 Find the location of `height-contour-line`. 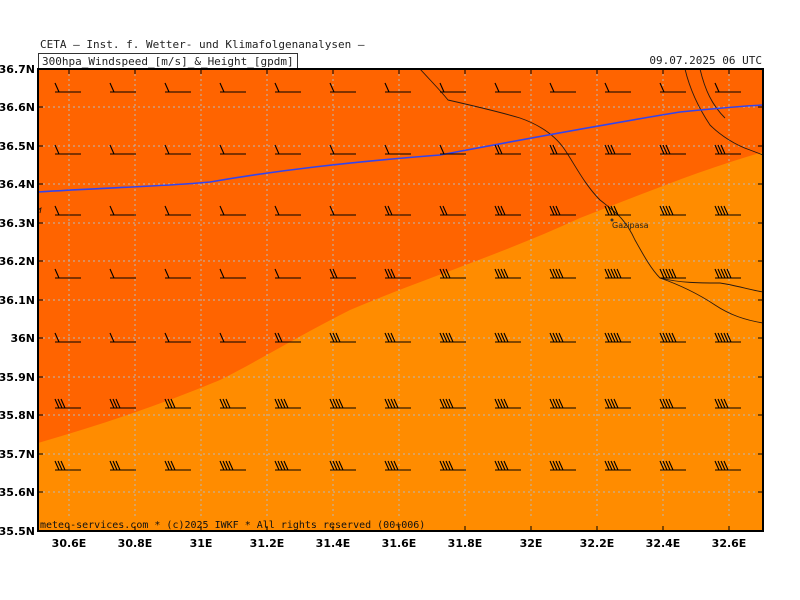

height-contour-line is located at coordinates (400, 148).